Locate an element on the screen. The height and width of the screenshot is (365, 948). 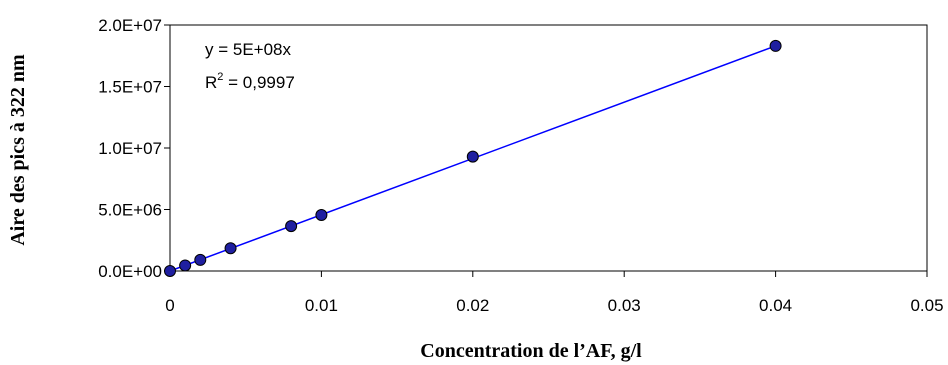
y-axis: 0.0E+00 5.0E+06 1.0E+07 1.5E+07 2.0E+07 is located at coordinates (134, 148).